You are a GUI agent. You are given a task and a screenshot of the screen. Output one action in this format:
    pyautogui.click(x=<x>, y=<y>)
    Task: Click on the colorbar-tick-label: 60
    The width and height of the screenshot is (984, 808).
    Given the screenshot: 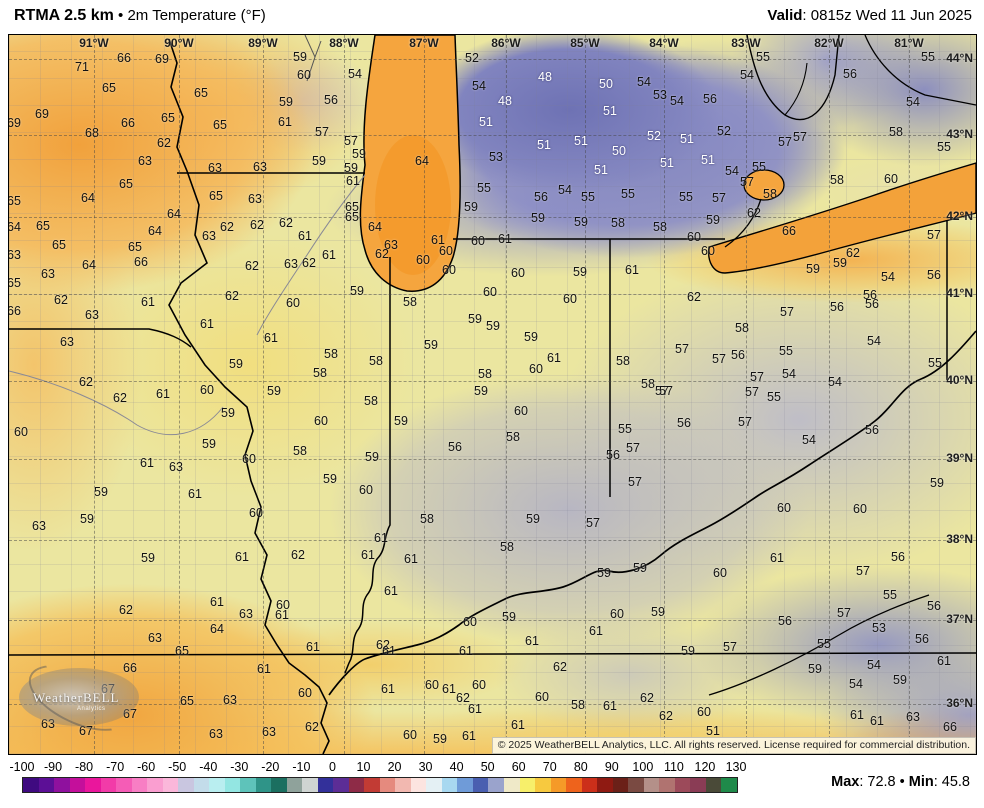 What is the action you would take?
    pyautogui.click(x=518, y=767)
    